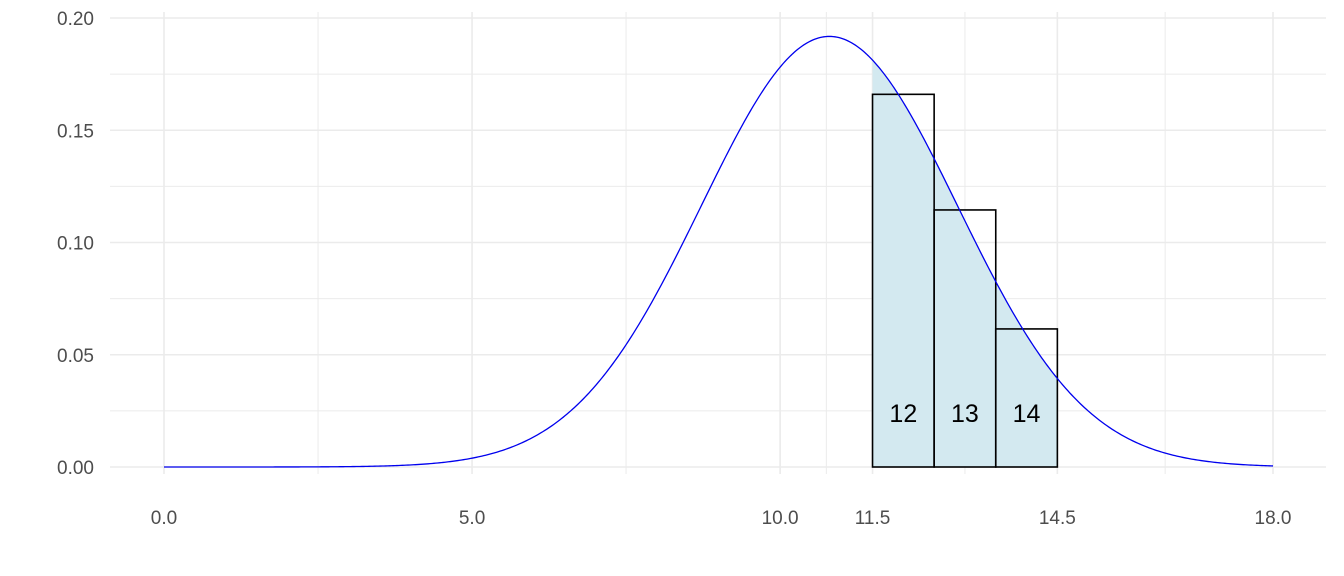 This screenshot has width=1344, height=576. What do you see at coordinates (1273, 518) in the screenshot?
I see `x-tick-label: 18.0` at bounding box center [1273, 518].